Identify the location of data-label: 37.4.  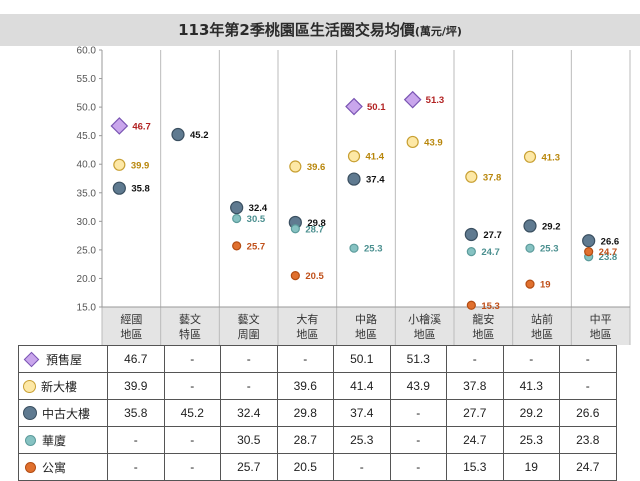
(375, 180).